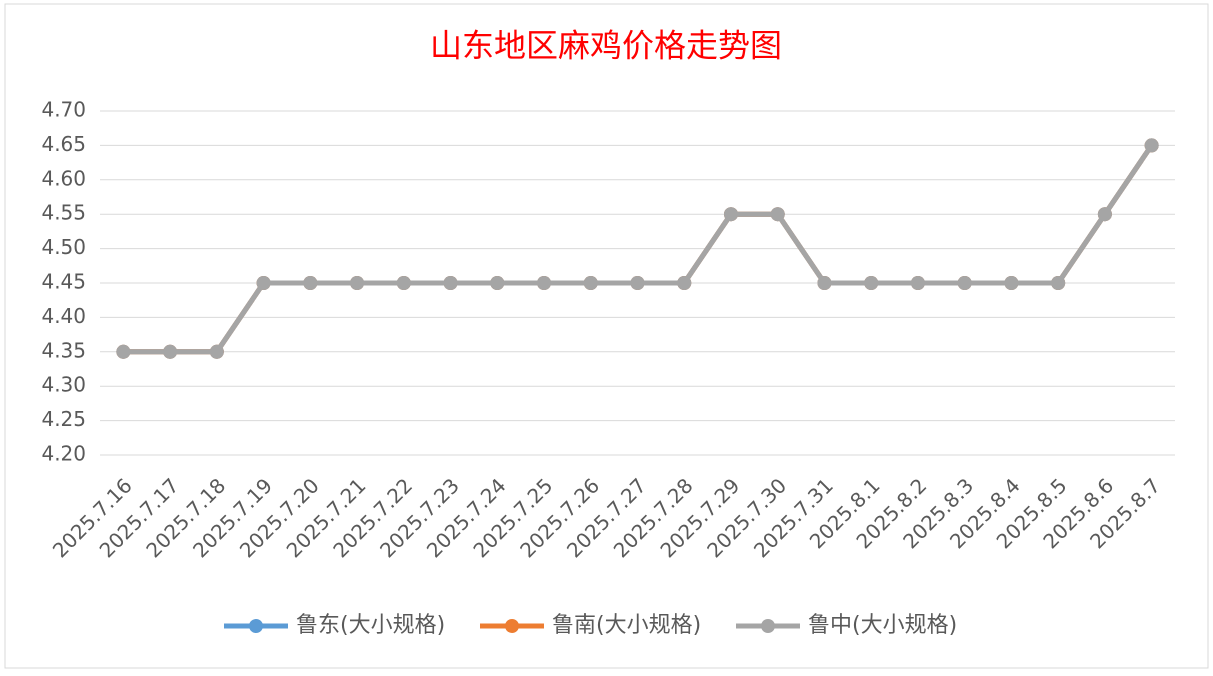 This screenshot has width=1213, height=676. What do you see at coordinates (63, 247) in the screenshot?
I see `y-tick-label: 4.50` at bounding box center [63, 247].